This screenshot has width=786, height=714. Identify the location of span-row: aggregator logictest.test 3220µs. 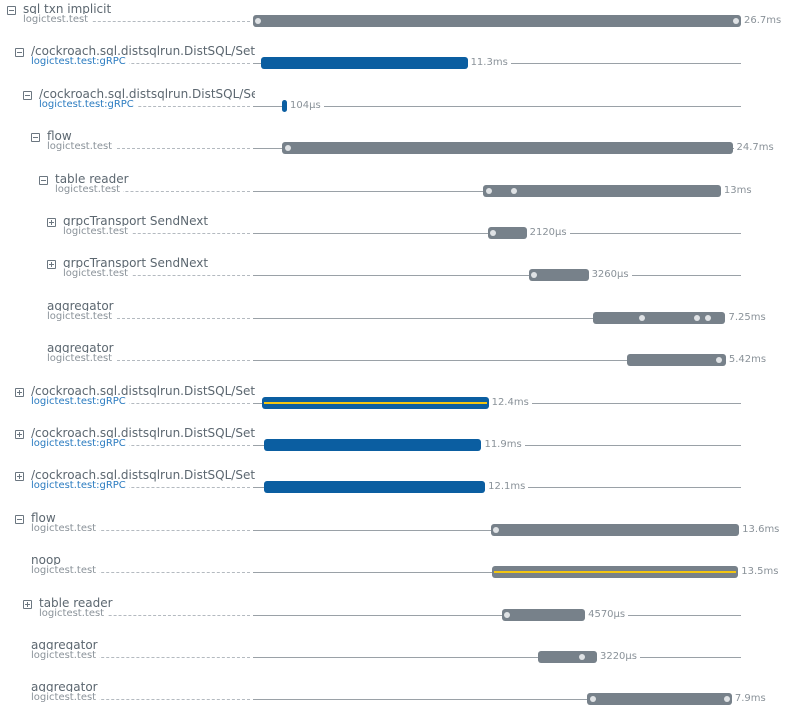
(393, 658).